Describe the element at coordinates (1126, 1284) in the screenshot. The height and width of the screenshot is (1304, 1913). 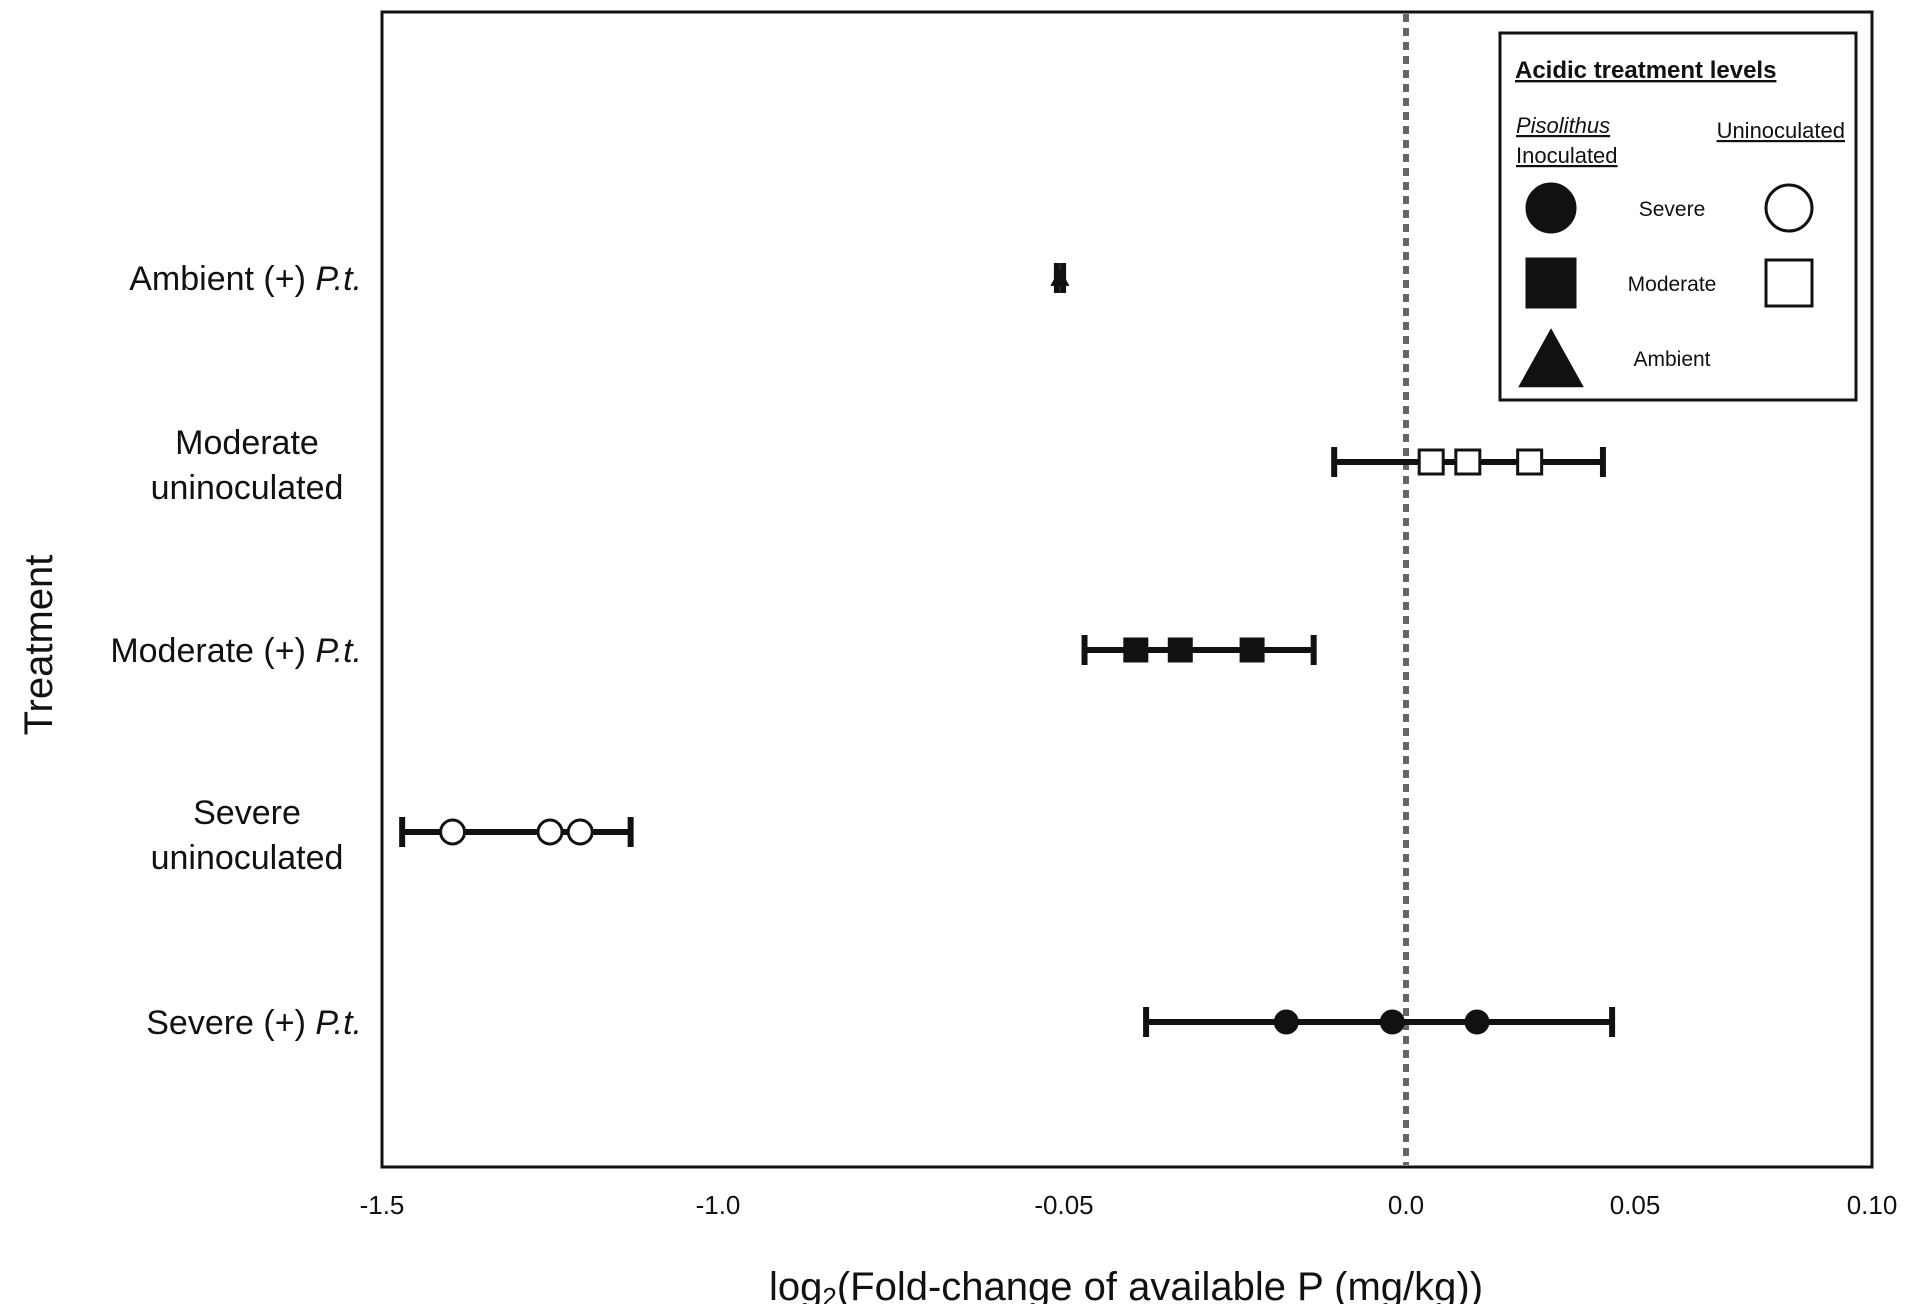
I see `x-axis-title: log2(Fold-change of available P (mg/kg))` at that location.